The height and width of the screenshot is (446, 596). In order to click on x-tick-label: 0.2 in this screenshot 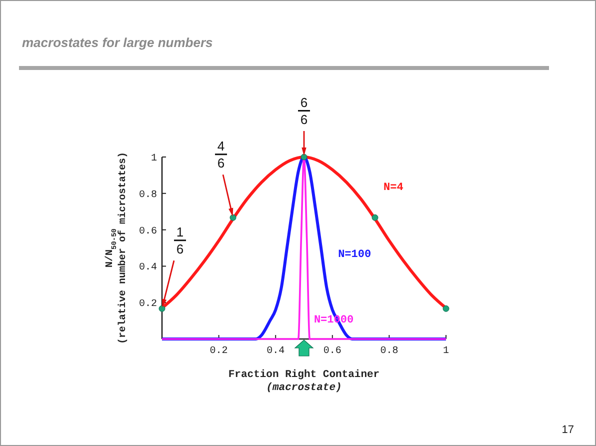, I will do `click(219, 351)`.